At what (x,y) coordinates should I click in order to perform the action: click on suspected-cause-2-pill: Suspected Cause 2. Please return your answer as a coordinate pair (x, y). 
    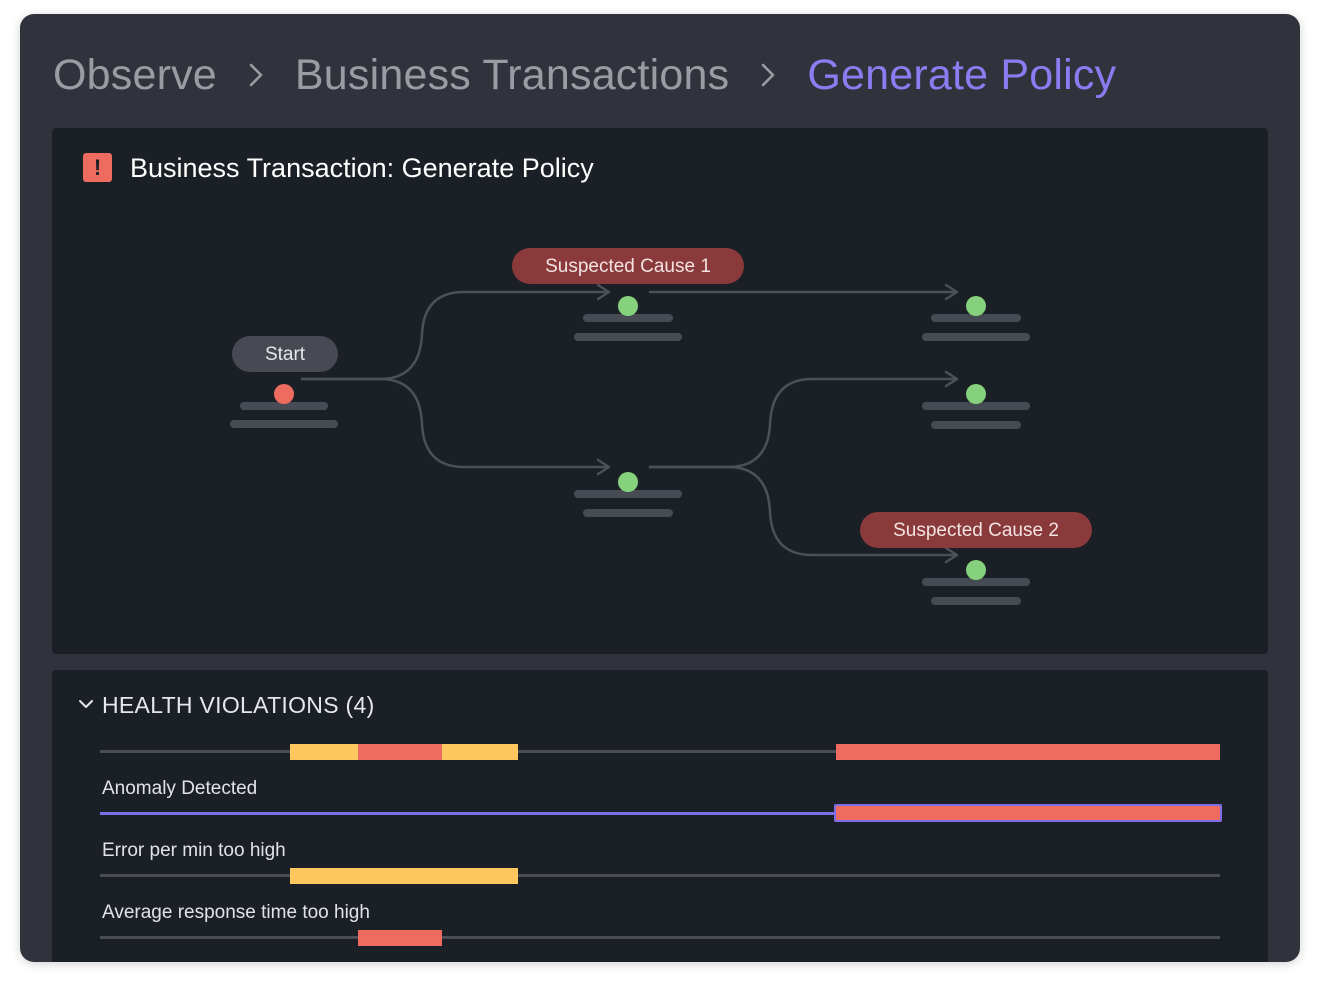
    Looking at the image, I should click on (976, 530).